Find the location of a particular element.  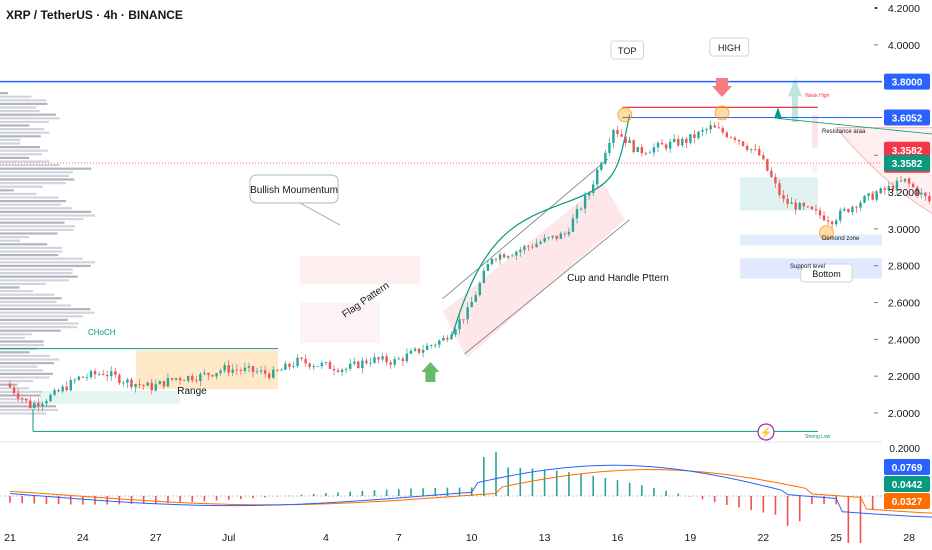

badge-price-teal-bg is located at coordinates (907, 162).